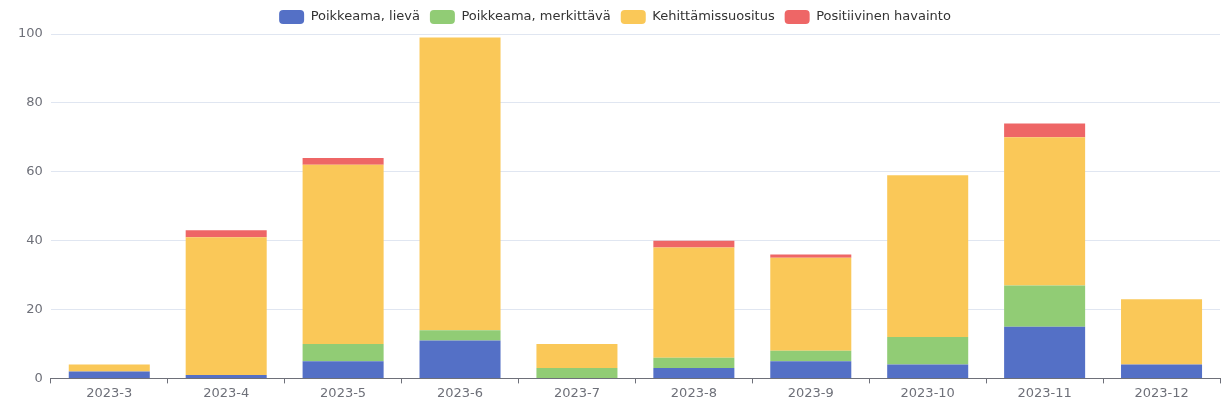 The image size is (1228, 407). I want to click on x-tick-label: 2023-9, so click(810, 392).